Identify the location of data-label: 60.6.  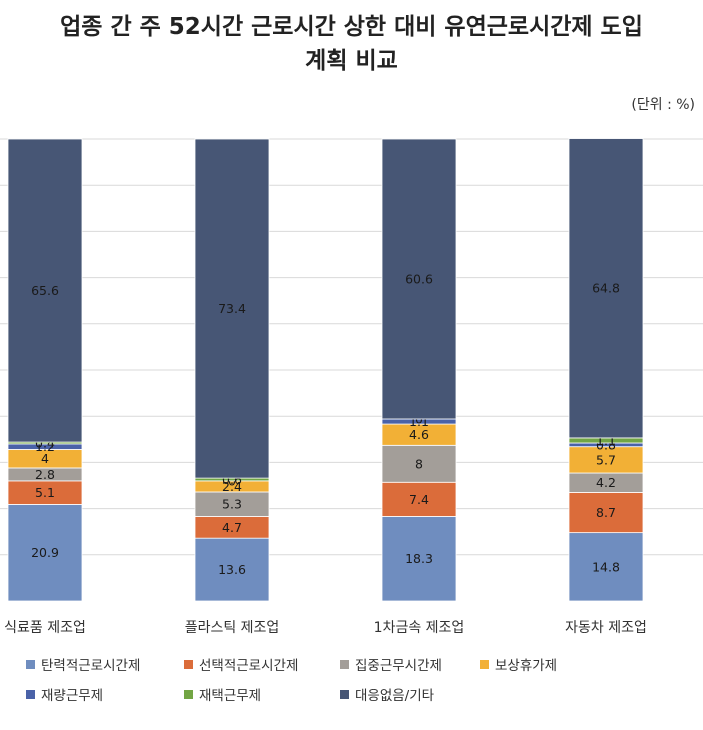
(419, 278).